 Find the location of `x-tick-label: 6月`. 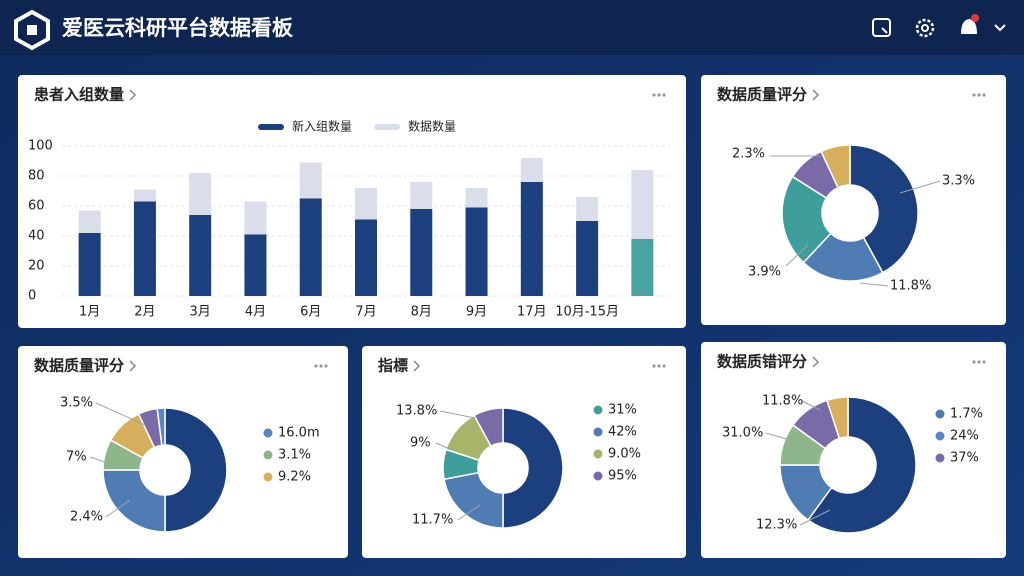

x-tick-label: 6月 is located at coordinates (310, 312).